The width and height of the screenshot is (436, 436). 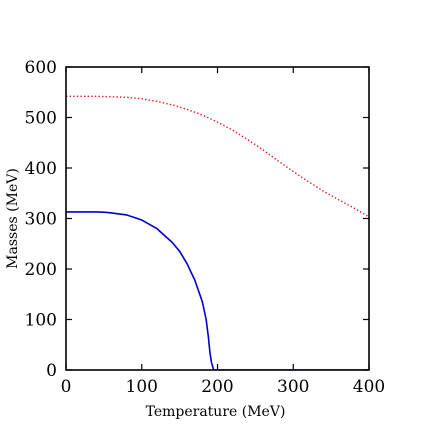 I want to click on x-tick-label: 0, so click(x=66, y=387).